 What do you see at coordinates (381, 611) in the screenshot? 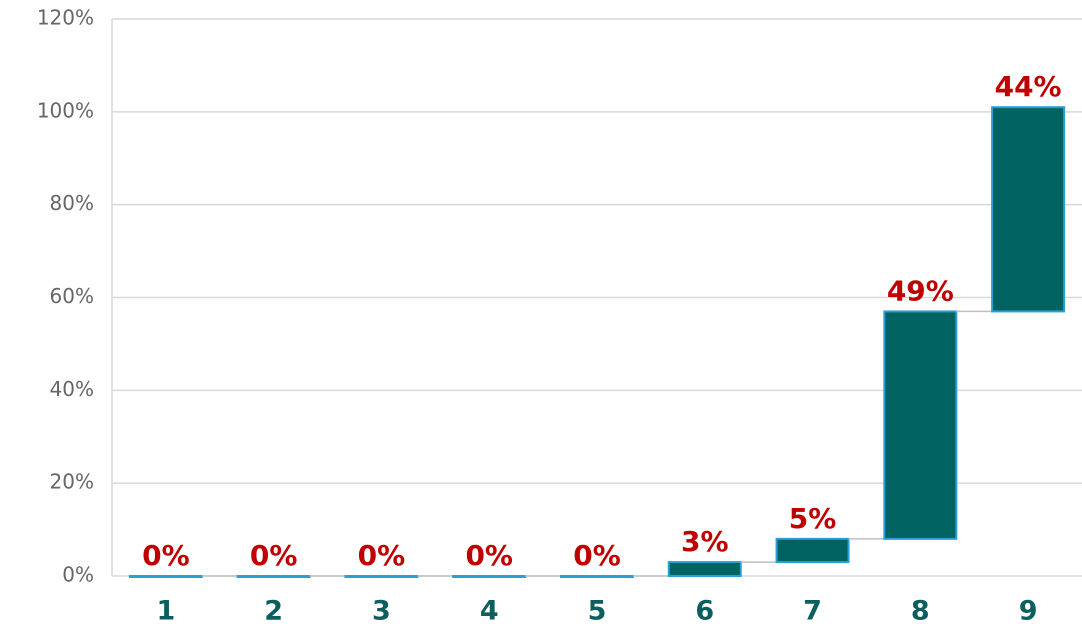
I see `x-tick-label: 3` at bounding box center [381, 611].